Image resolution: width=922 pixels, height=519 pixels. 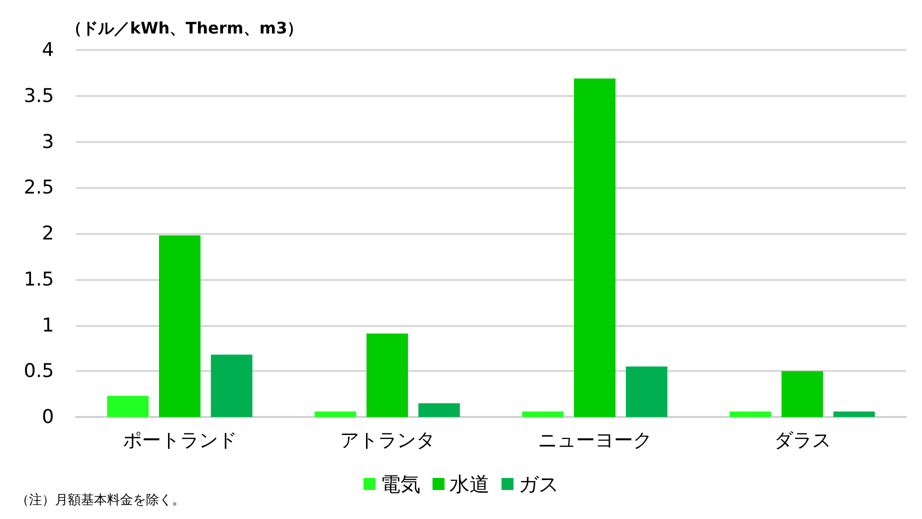 What do you see at coordinates (48, 325) in the screenshot?
I see `y-tick-label: 1` at bounding box center [48, 325].